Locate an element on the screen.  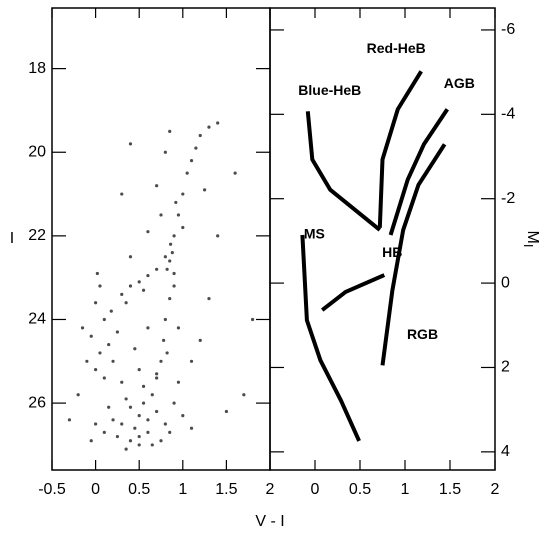
x-tick-label: 2 is located at coordinates (270, 489).